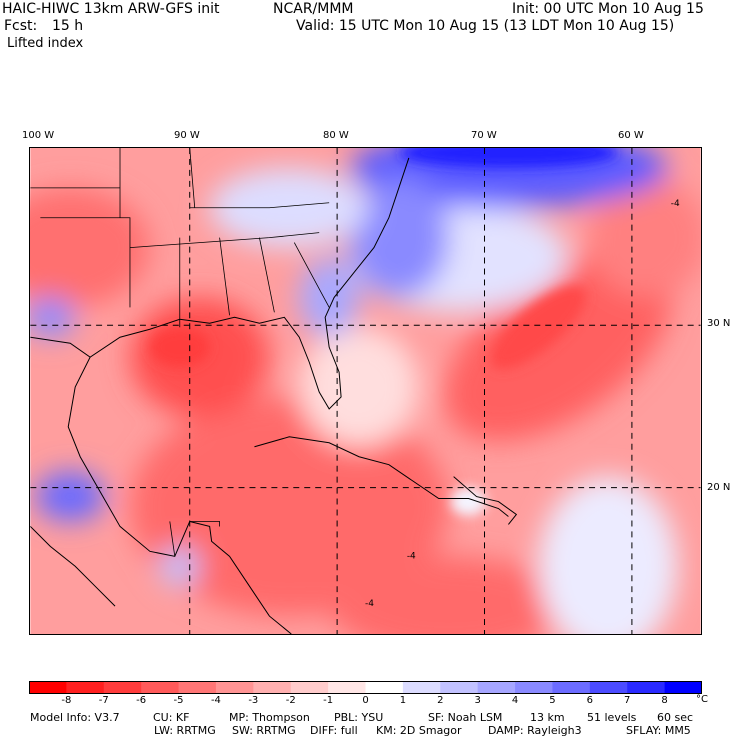 The image size is (740, 740). What do you see at coordinates (187, 135) in the screenshot?
I see `lon-label-90w: 90 W` at bounding box center [187, 135].